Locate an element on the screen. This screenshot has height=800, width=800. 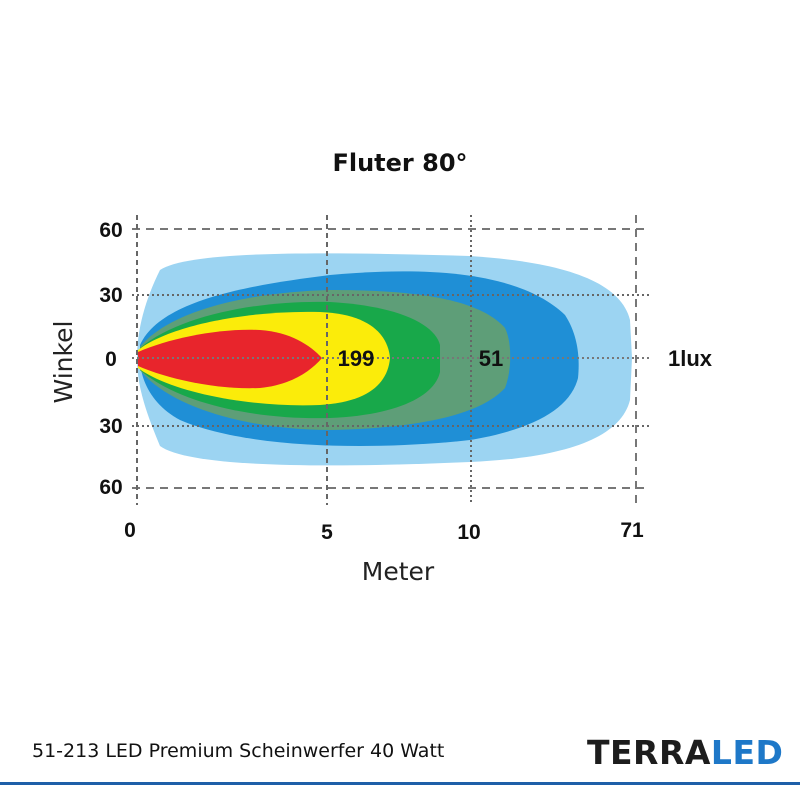
y-axis-label: Winkel is located at coordinates (63, 362).